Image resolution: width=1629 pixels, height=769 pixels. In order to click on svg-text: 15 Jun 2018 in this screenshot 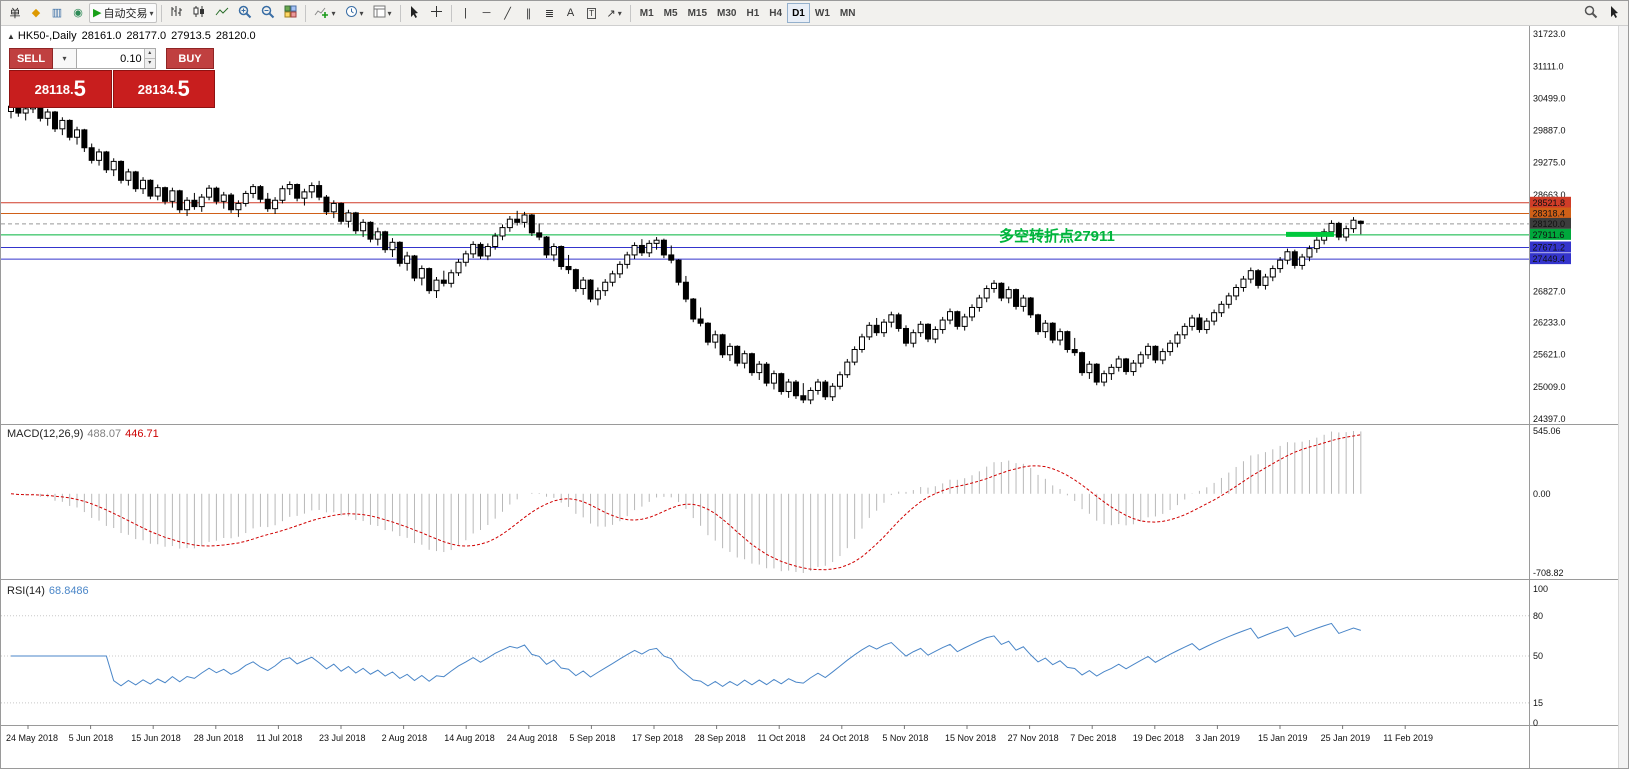, I will do `click(156, 738)`.